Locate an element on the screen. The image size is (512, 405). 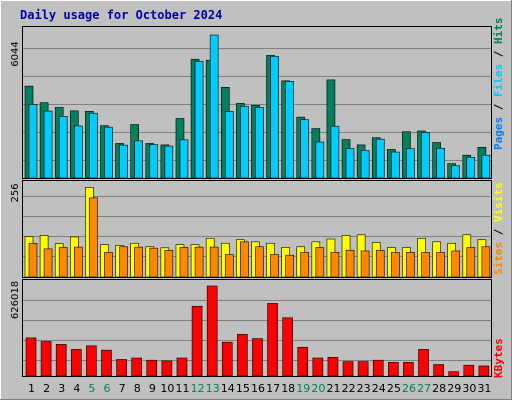
legend-pages: Pages is located at coordinates (498, 133).